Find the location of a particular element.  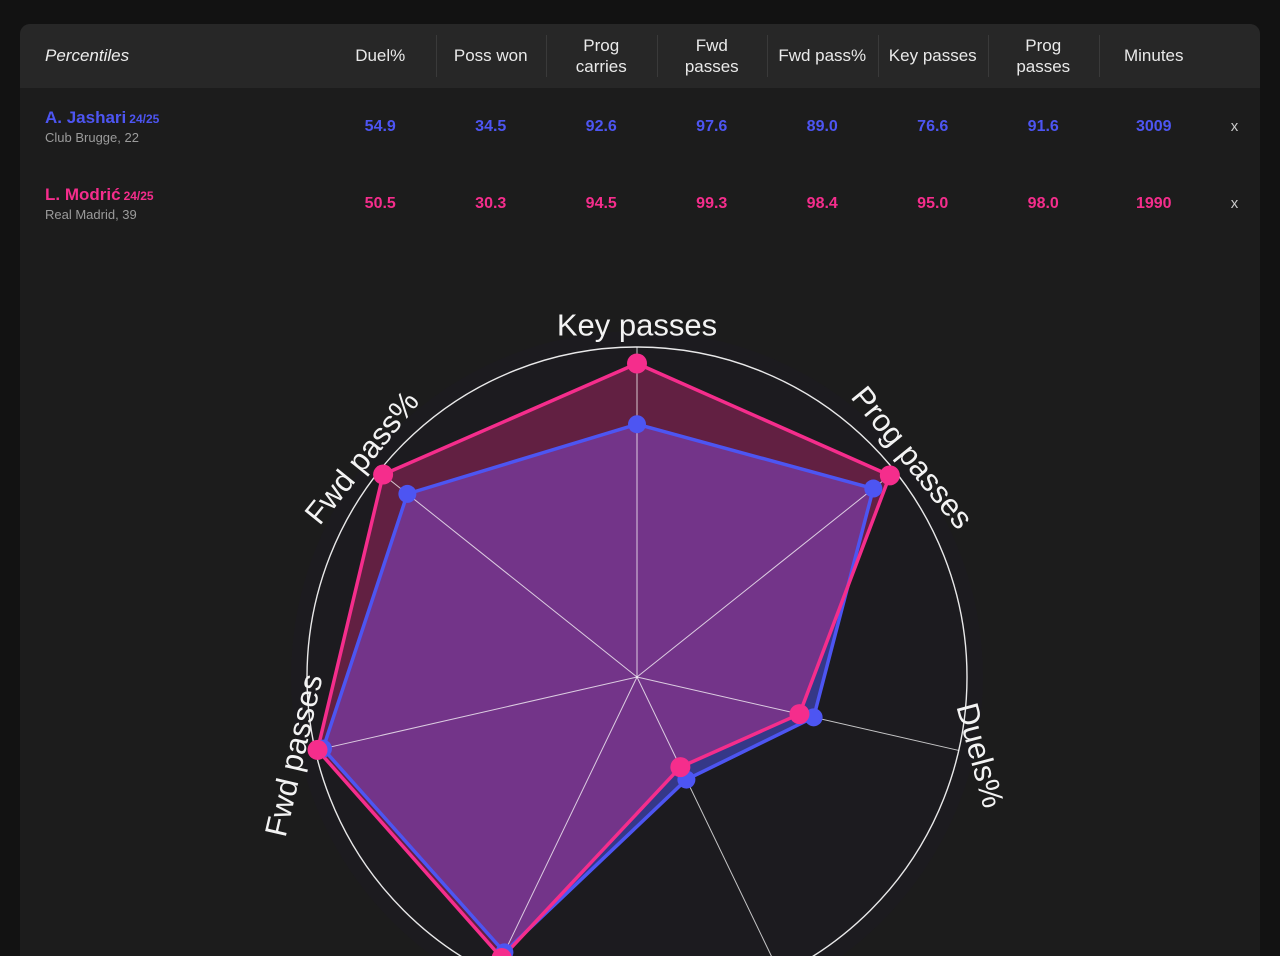

column-header: Fwd passes is located at coordinates (712, 56).